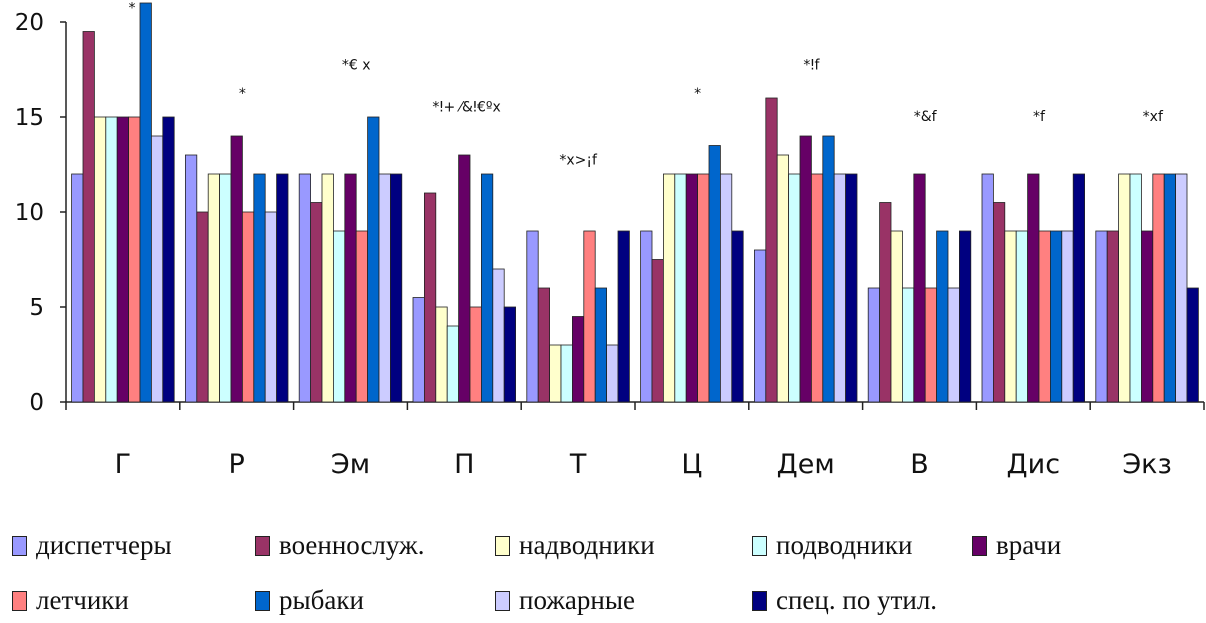 This screenshot has width=1206, height=623. What do you see at coordinates (466, 107) in the screenshot?
I see `significance-annotation: *ǃ+ ⁄&ǃ€ºx` at bounding box center [466, 107].